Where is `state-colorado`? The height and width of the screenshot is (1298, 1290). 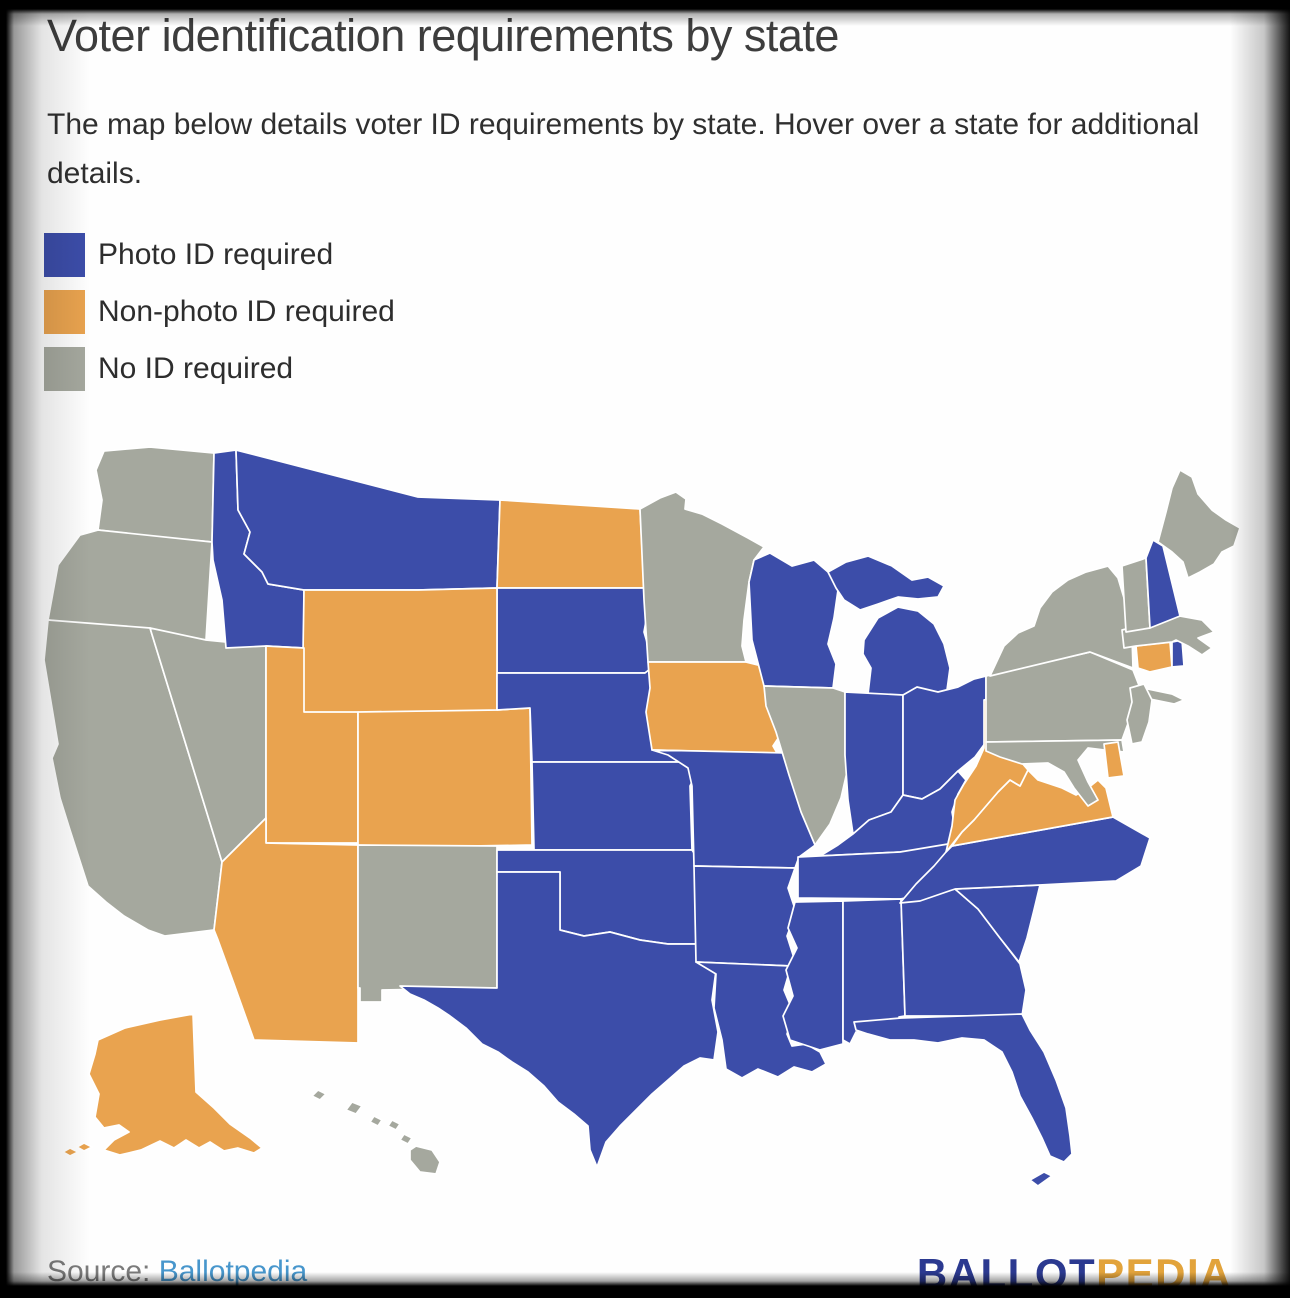 state-colorado is located at coordinates (445, 778).